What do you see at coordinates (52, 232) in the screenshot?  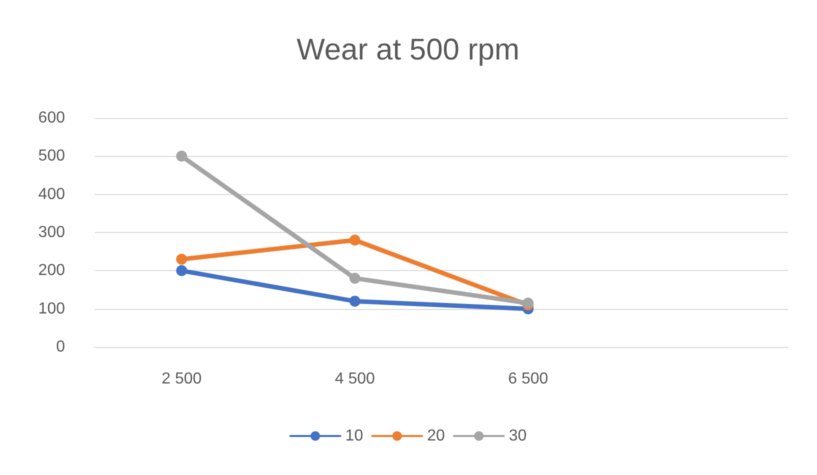 I see `y-tick-label: 300` at bounding box center [52, 232].